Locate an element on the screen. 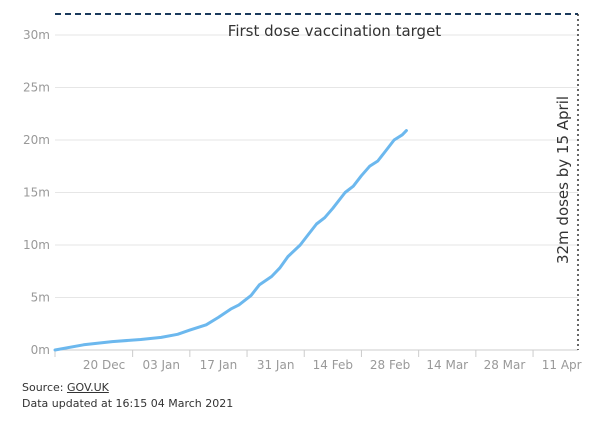  source-prefix: Source: is located at coordinates (44, 387).